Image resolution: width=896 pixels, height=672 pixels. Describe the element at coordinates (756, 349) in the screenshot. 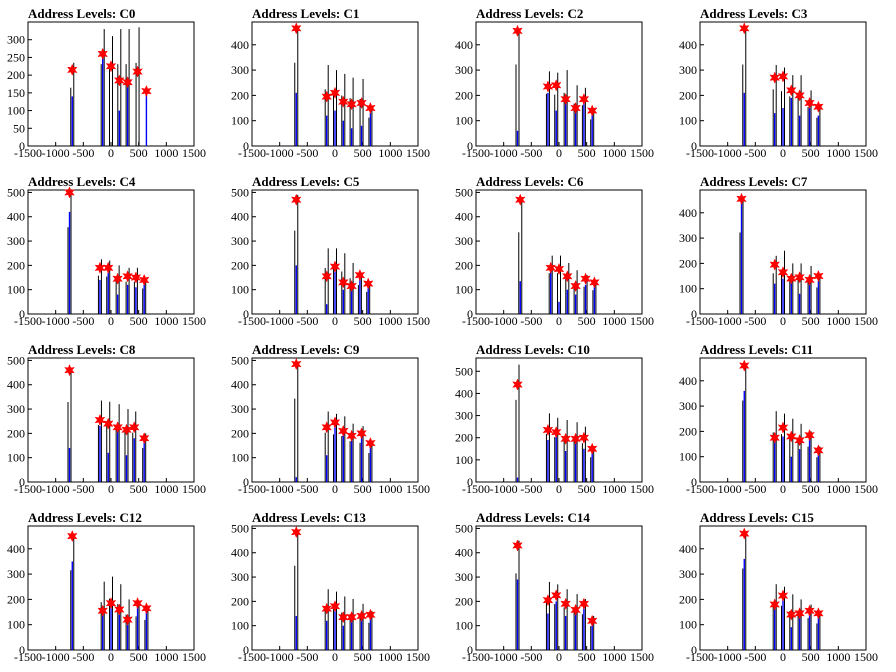

I see `subplot-title: Address Levels: C11` at that location.